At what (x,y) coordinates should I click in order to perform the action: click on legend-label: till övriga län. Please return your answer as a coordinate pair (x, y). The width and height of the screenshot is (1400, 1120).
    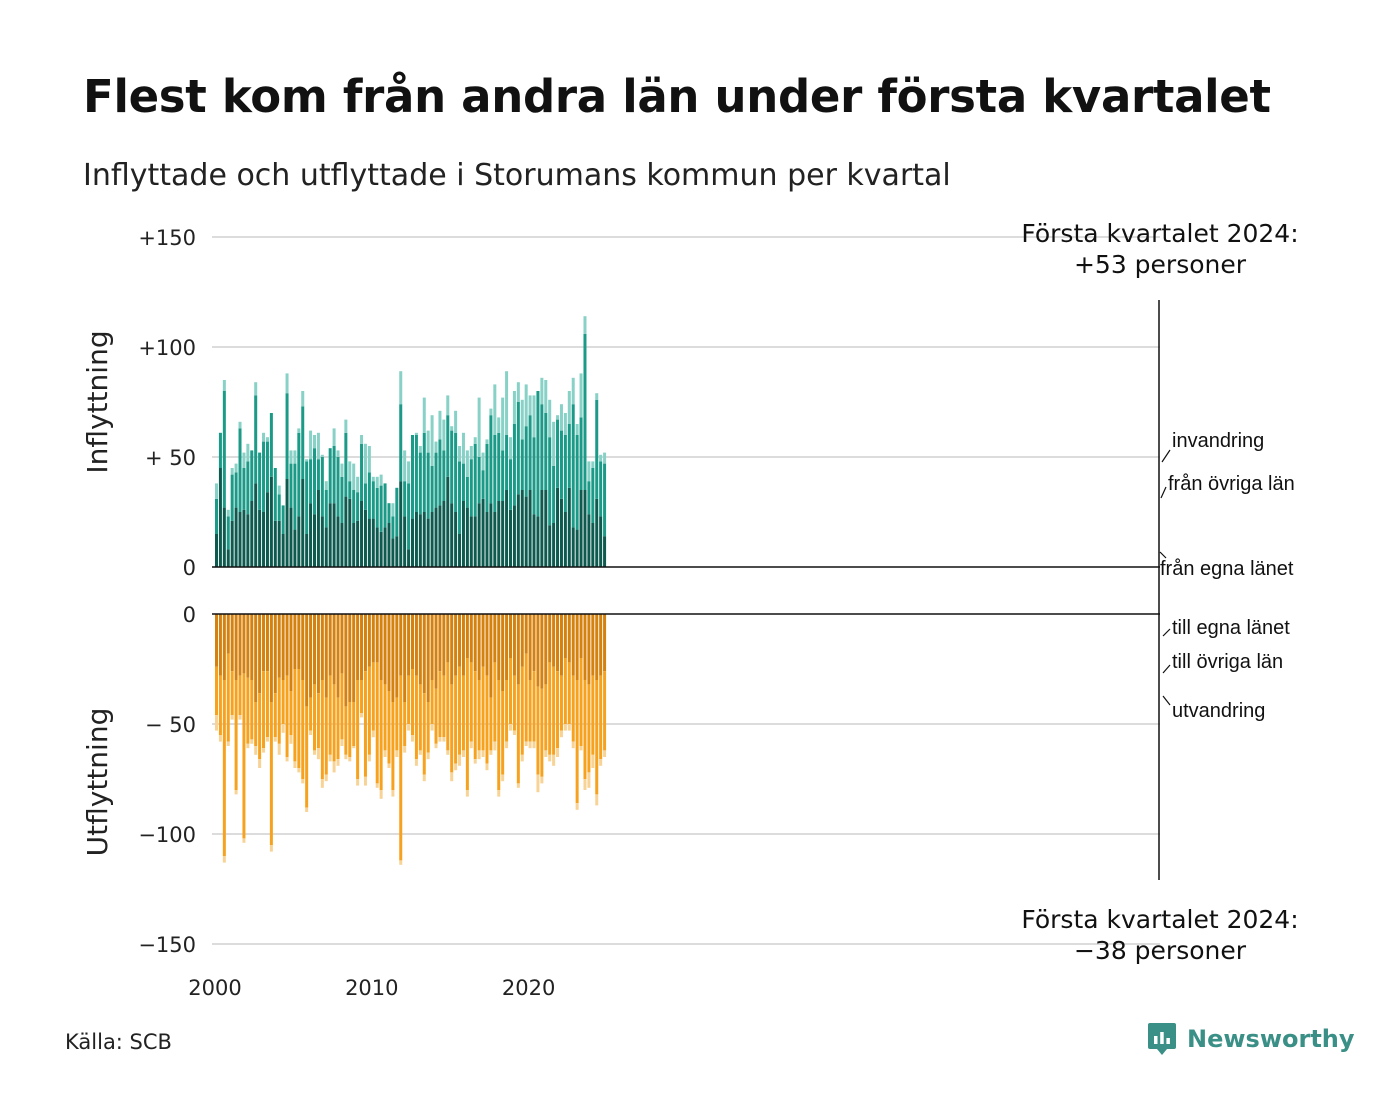
    Looking at the image, I should click on (1227, 662).